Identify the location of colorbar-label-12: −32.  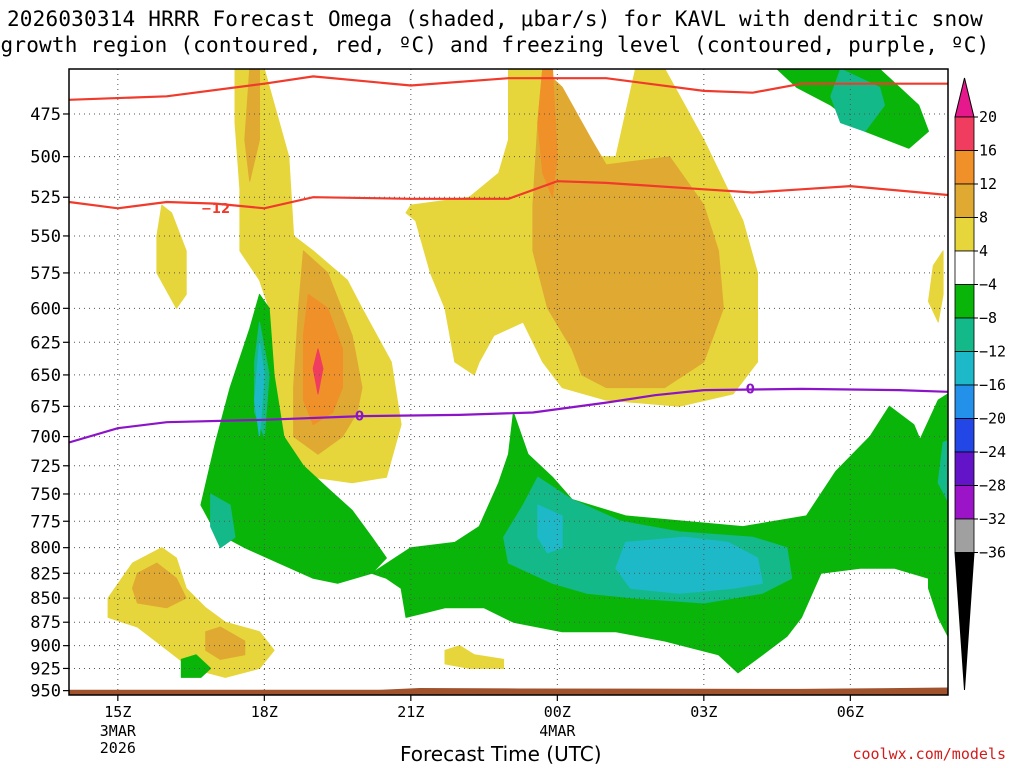
(992, 519).